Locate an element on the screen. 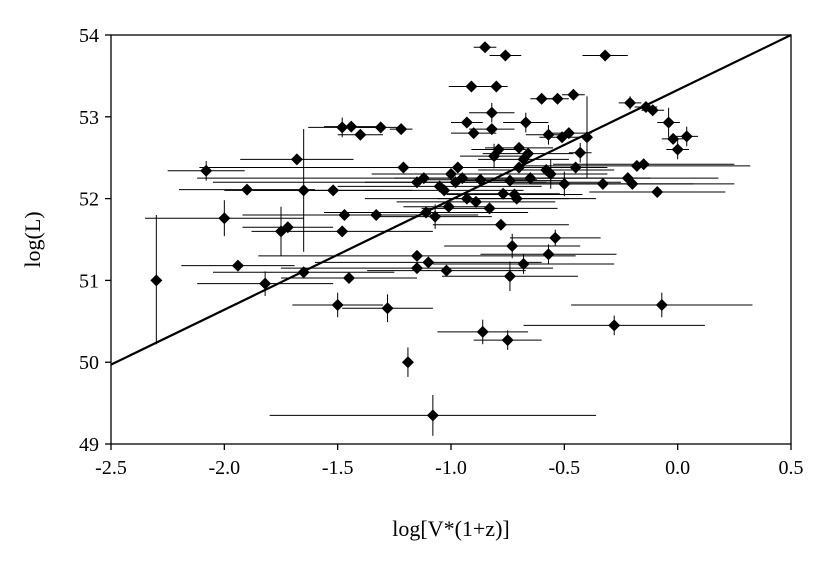 This screenshot has height=568, width=830. x-tick-label: -2.5 is located at coordinates (111, 468).